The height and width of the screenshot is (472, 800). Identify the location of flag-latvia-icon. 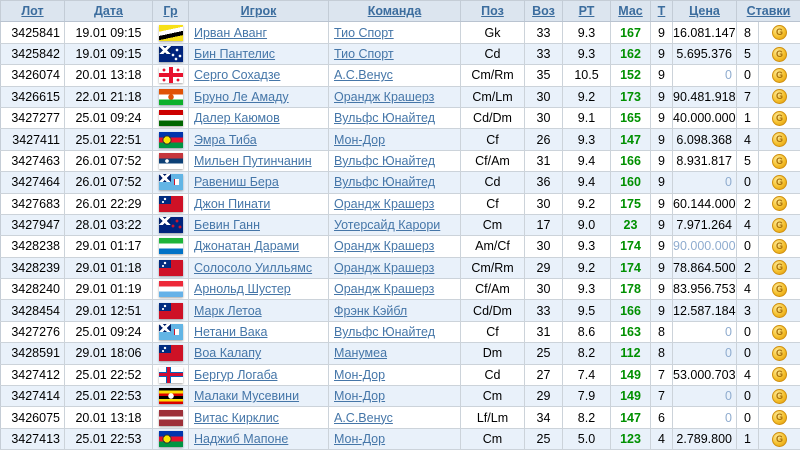
(170, 417).